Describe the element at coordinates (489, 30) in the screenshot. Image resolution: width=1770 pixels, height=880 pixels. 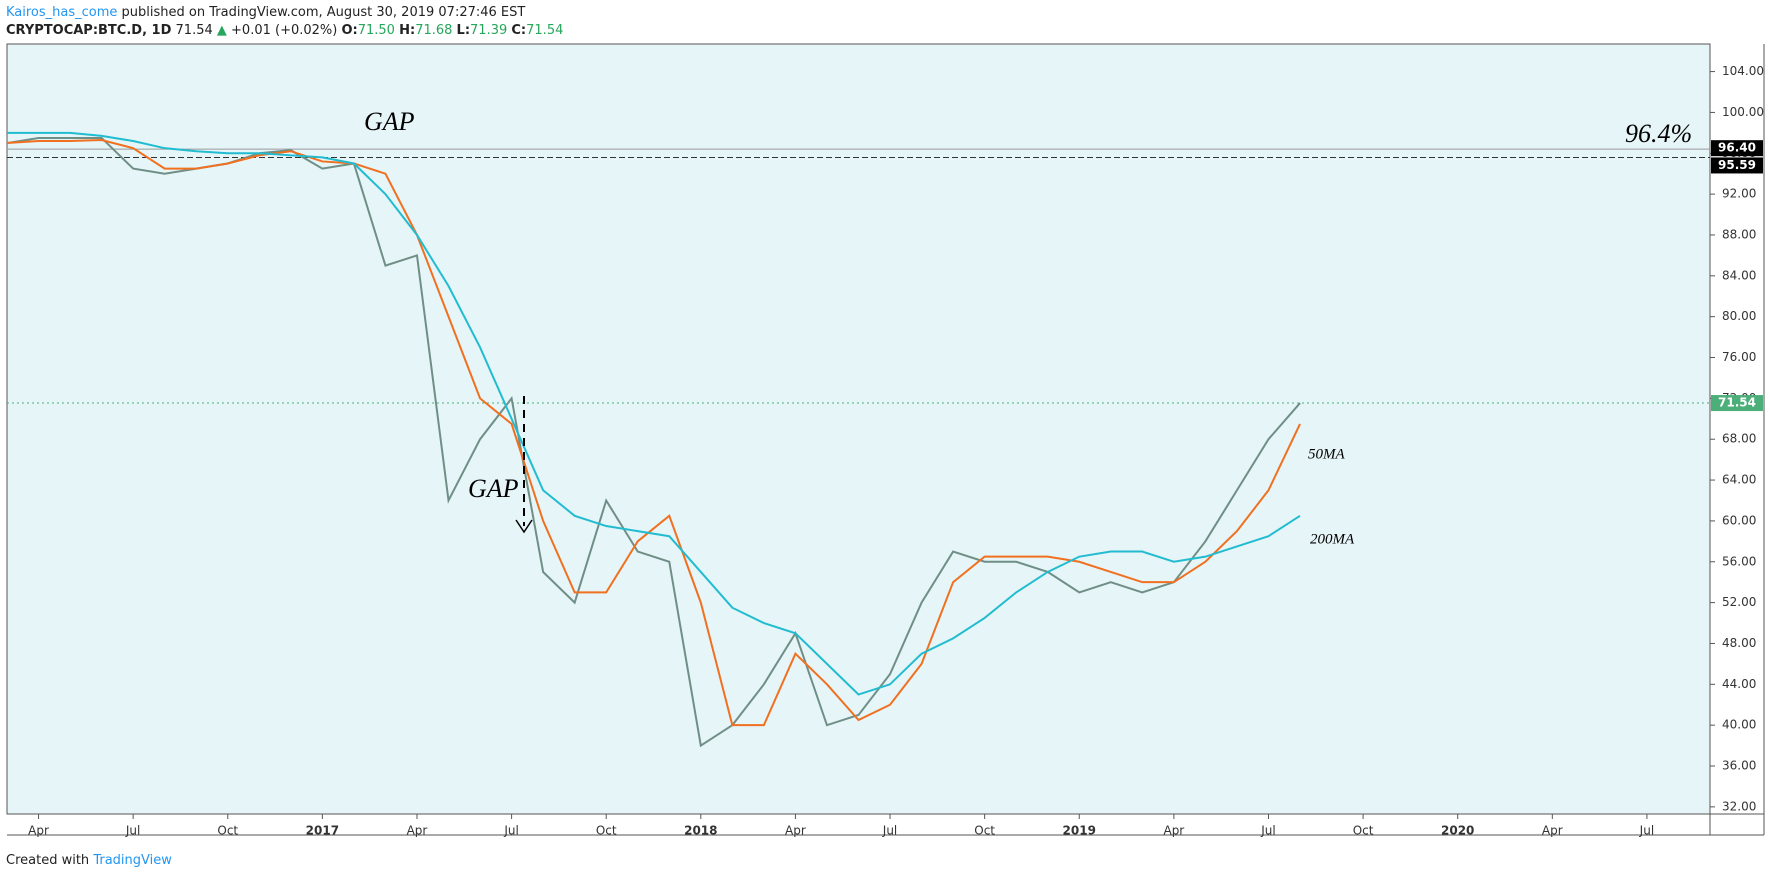
I see `l: 71.39` at that location.